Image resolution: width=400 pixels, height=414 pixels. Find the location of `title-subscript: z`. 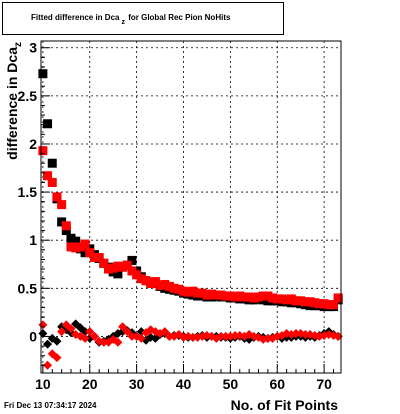

title-subscript: z is located at coordinates (123, 22).